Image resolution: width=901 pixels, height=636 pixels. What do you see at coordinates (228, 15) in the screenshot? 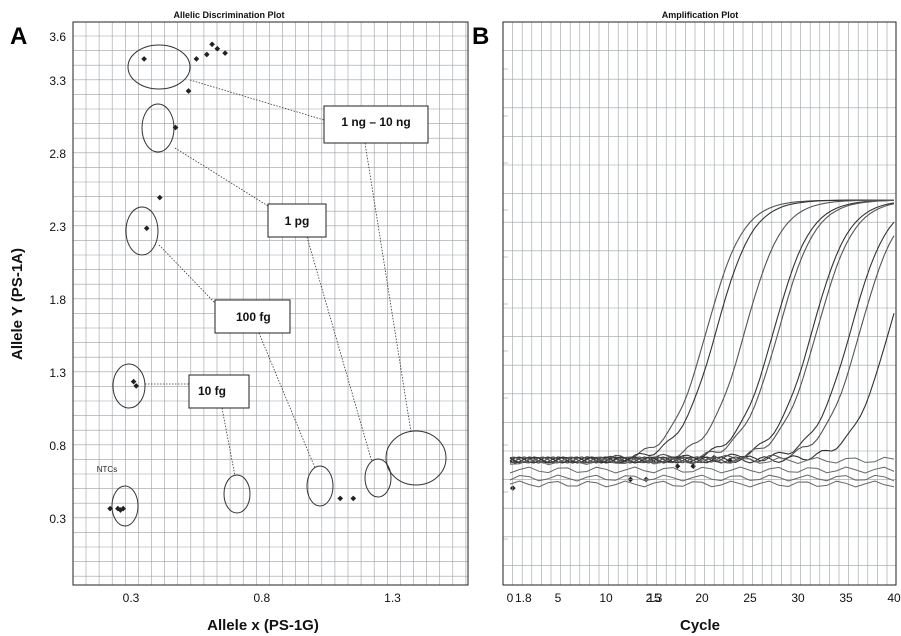
I see `panel-a-title: Allelic Discrimination Plot` at bounding box center [228, 15].